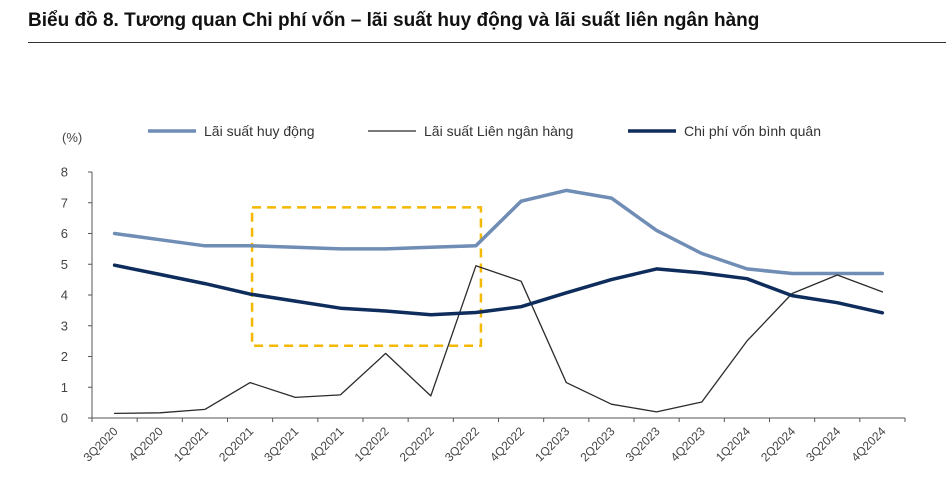 This screenshot has height=488, width=952. What do you see at coordinates (417, 444) in the screenshot?
I see `x-tick-label: 2Q2022` at bounding box center [417, 444].